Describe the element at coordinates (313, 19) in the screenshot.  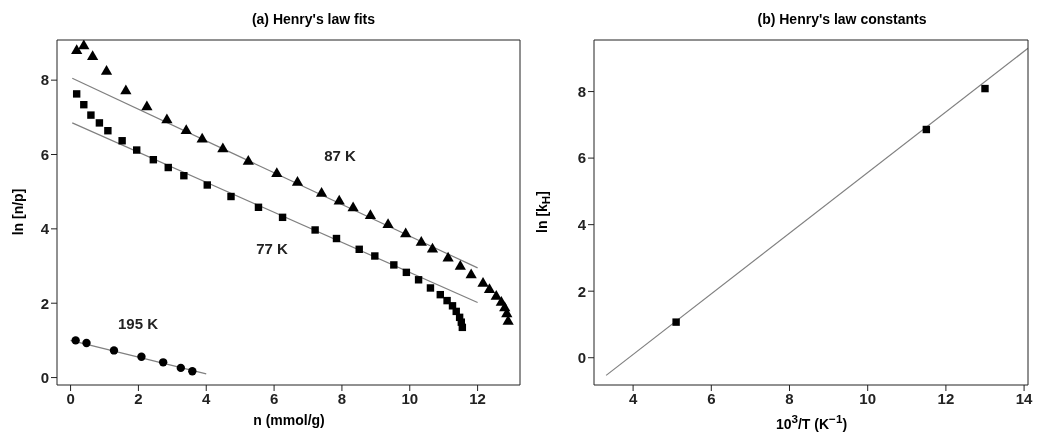
I see `chart-title: (a) Henry's law fits` at that location.